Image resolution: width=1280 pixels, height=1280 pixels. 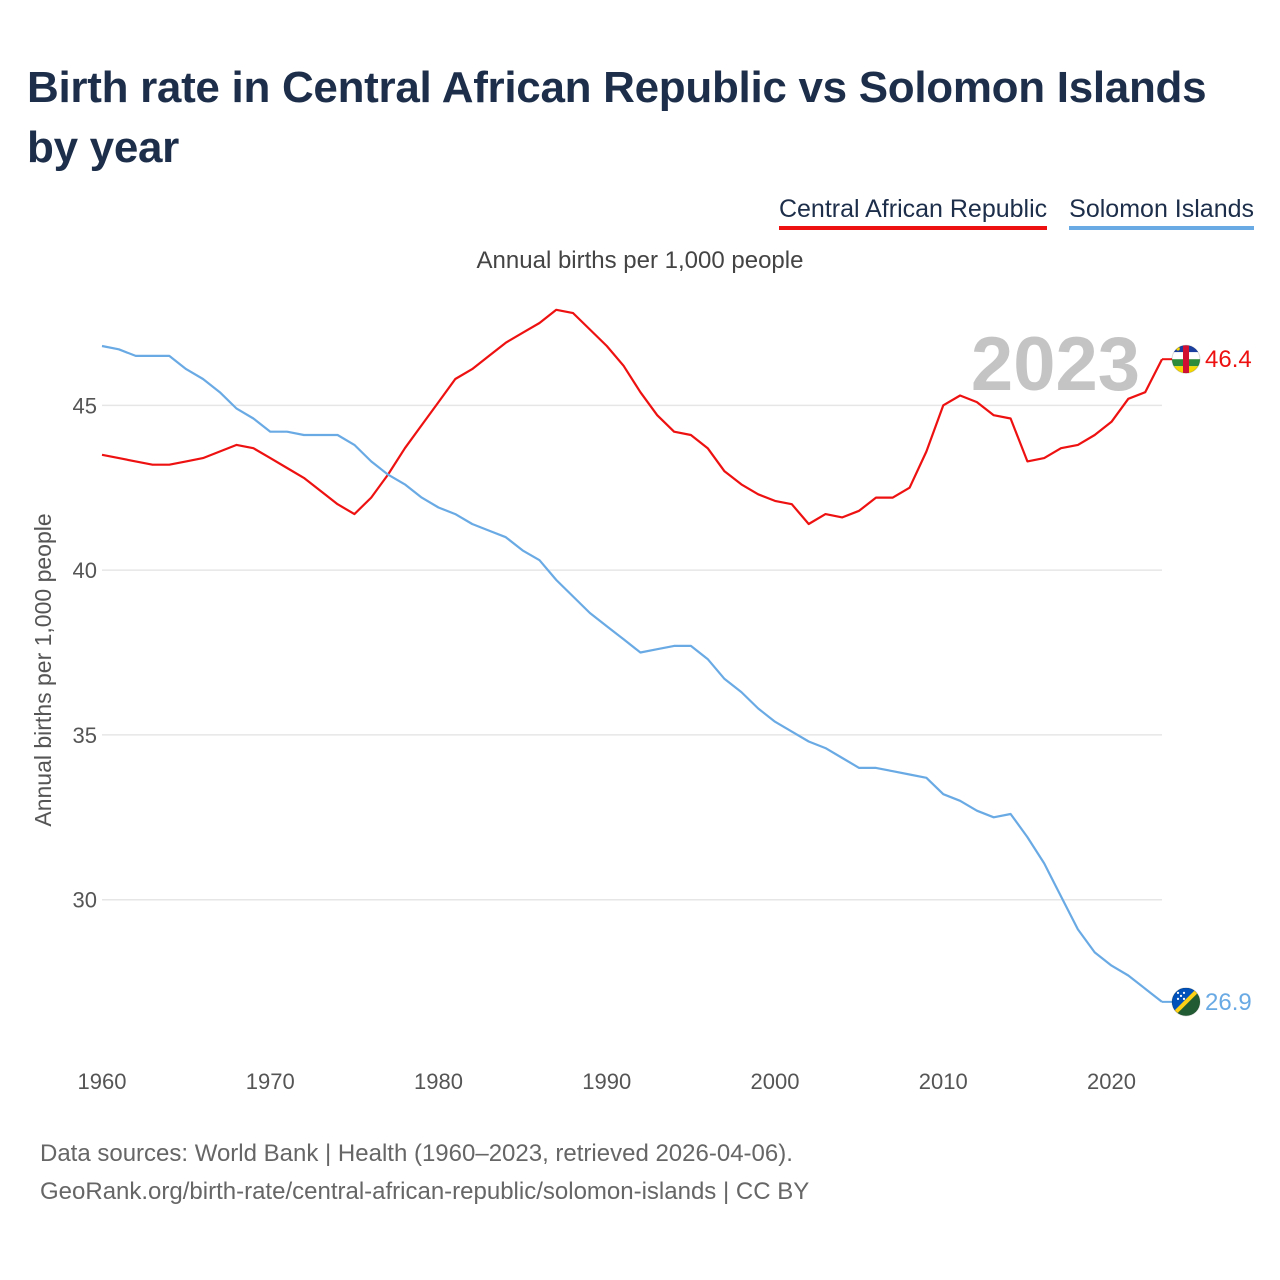 I want to click on y-tick-label: 45, so click(x=85, y=405).